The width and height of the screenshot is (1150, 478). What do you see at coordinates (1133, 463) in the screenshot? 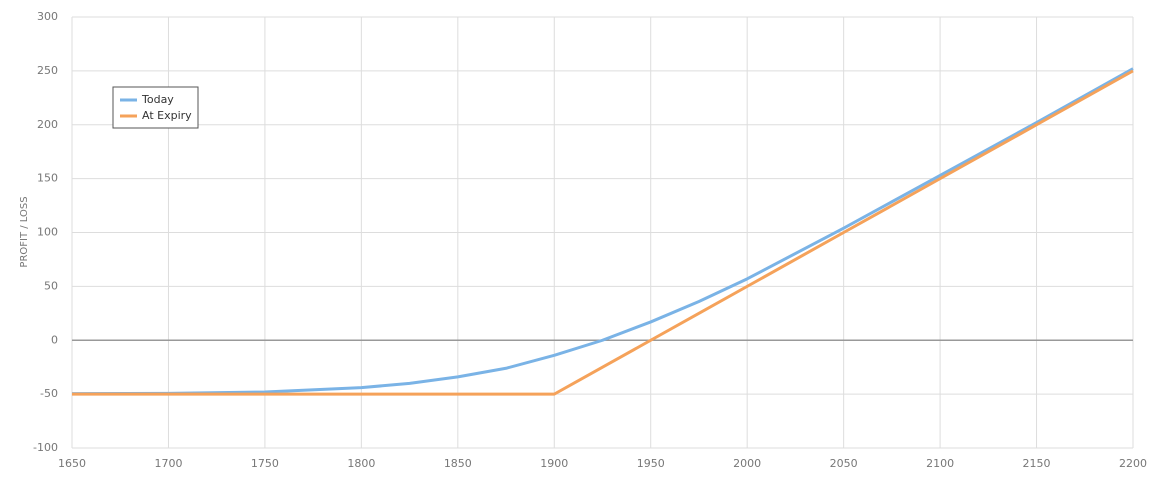
I see `x-tick-label: 2200` at bounding box center [1133, 463].